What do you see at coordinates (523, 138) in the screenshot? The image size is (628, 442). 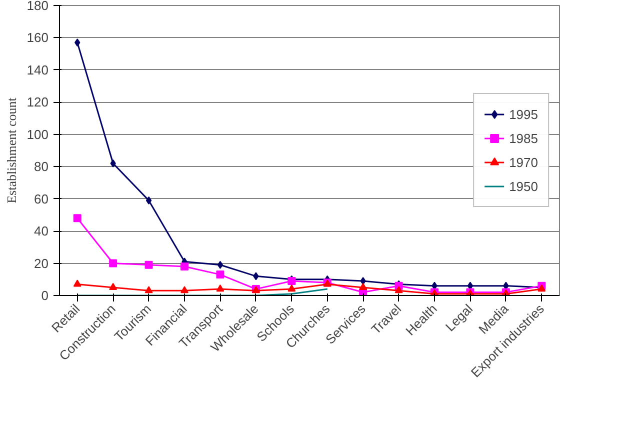 I see `legend-label: 1985` at bounding box center [523, 138].